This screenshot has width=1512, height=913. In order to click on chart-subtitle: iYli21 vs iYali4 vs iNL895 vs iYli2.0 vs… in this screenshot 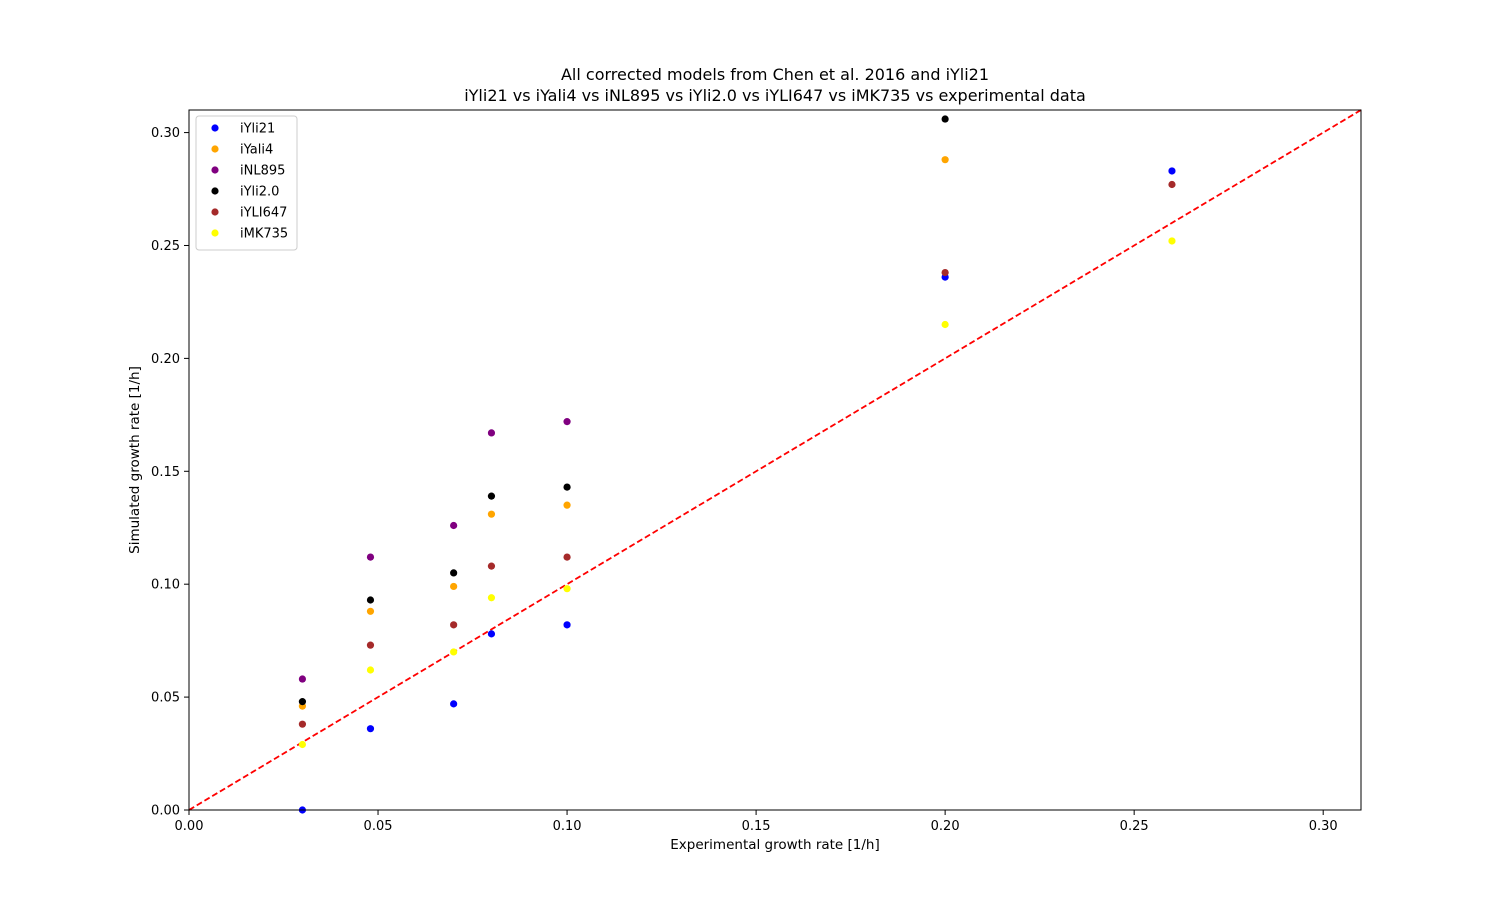, I will do `click(775, 95)`.